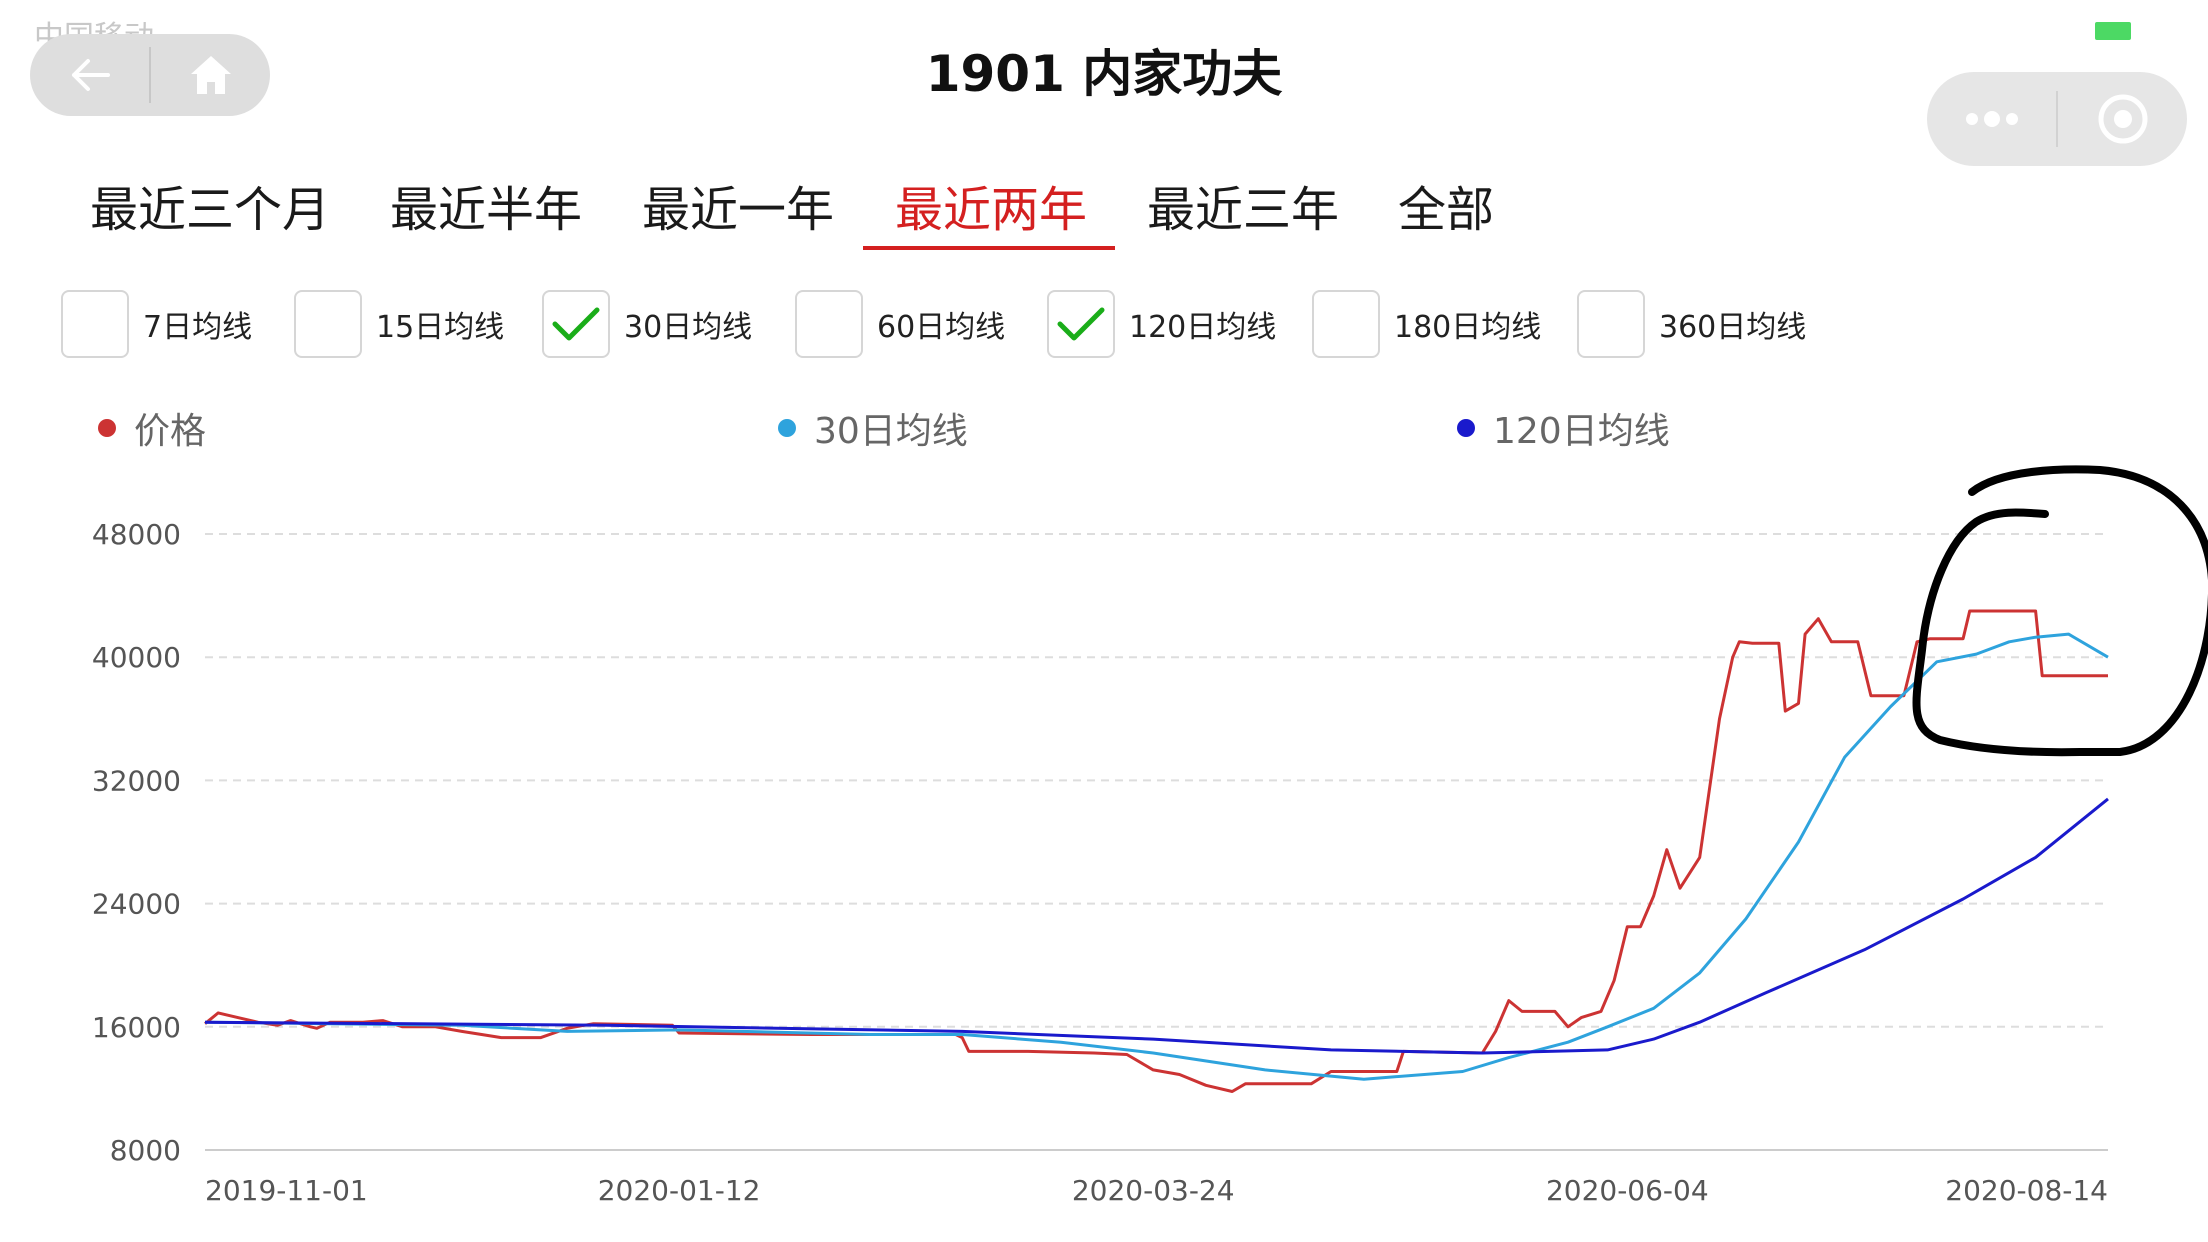 This screenshot has height=1242, width=2208. I want to click on checkbox-label: 30日均线, so click(688, 327).